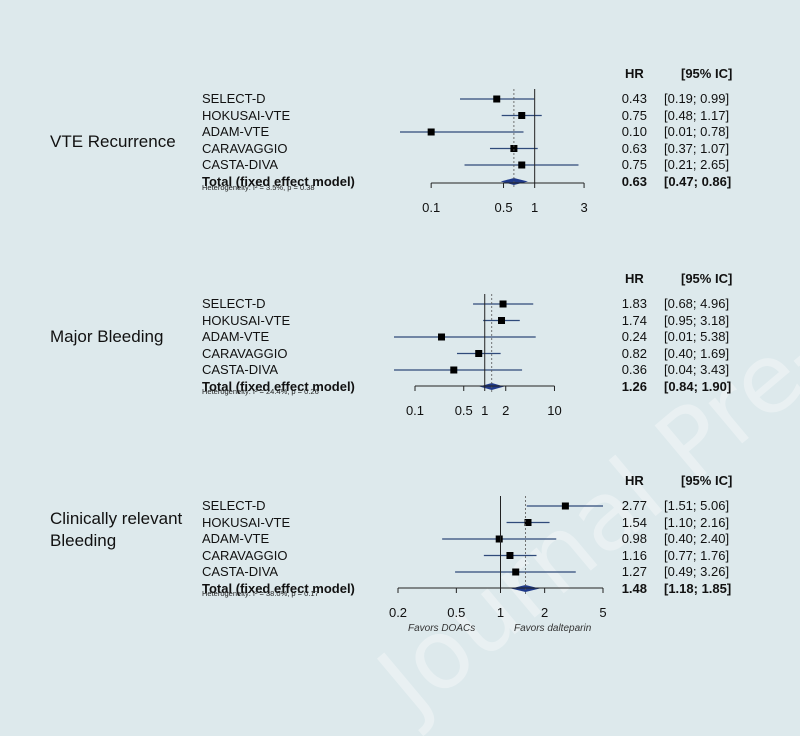 Image resolution: width=800 pixels, height=736 pixels. Describe the element at coordinates (697, 538) in the screenshot. I see `ci-value: [0.40; 2.40]` at that location.